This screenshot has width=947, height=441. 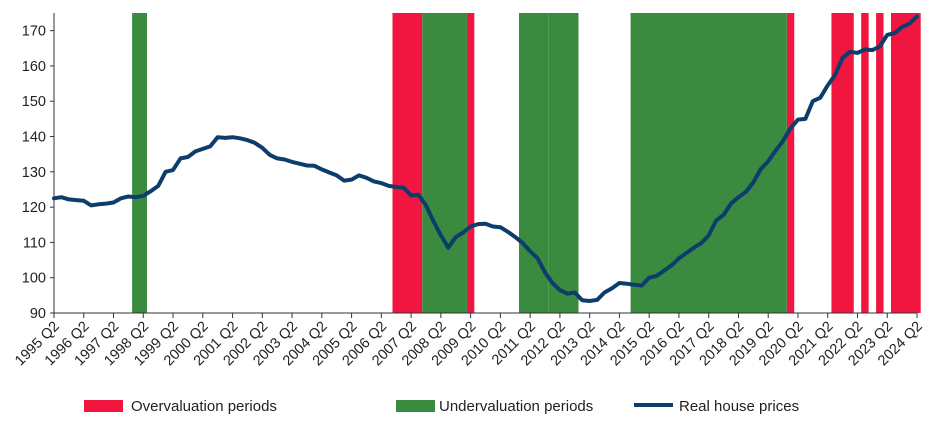 I want to click on y-tick-label: 150, so click(x=34, y=102).